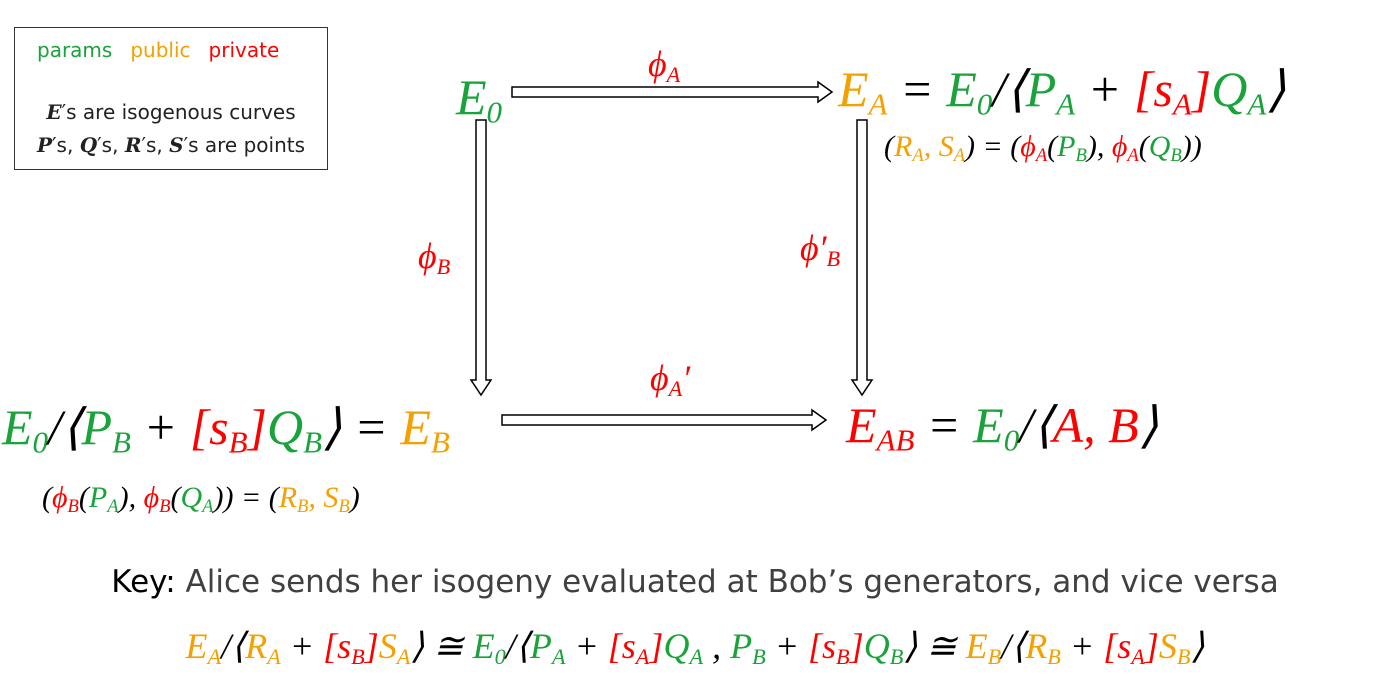  What do you see at coordinates (226, 430) in the screenshot?
I see `node-eb: E0/⟨PB + [sB]QB⟩ = EB` at bounding box center [226, 430].